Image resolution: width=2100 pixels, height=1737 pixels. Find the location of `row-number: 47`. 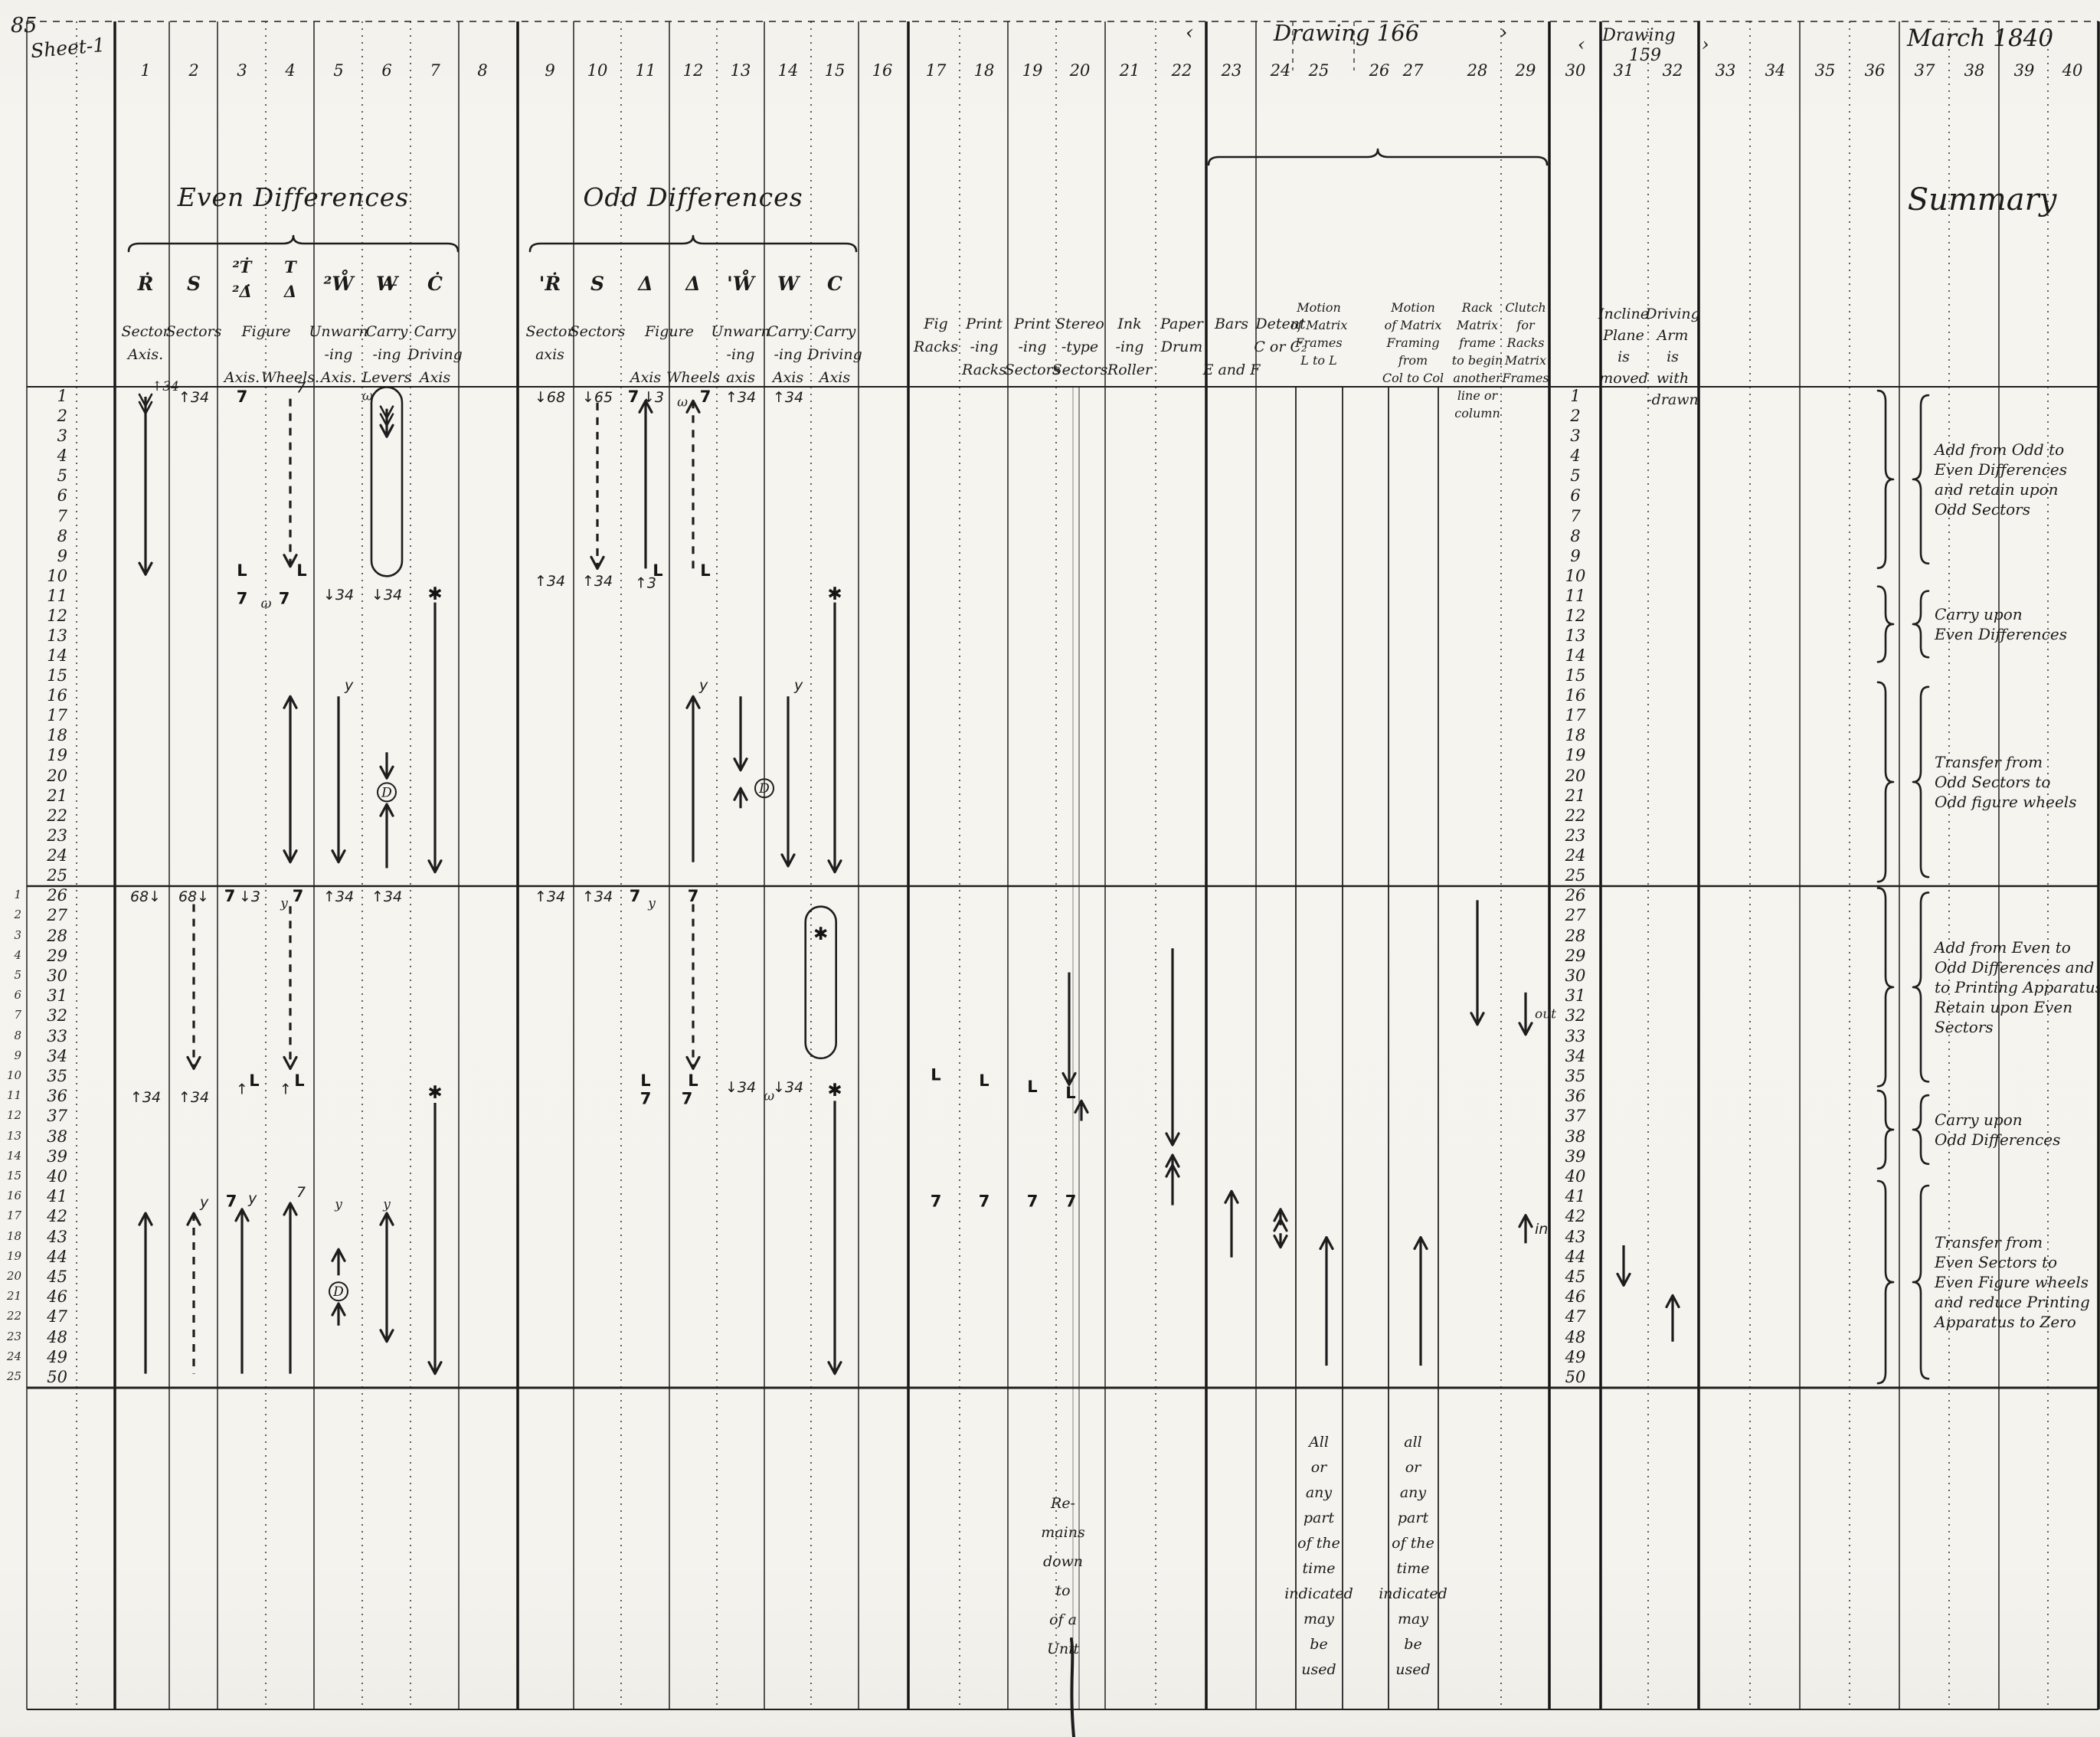

row-number: 47 is located at coordinates (57, 1317).